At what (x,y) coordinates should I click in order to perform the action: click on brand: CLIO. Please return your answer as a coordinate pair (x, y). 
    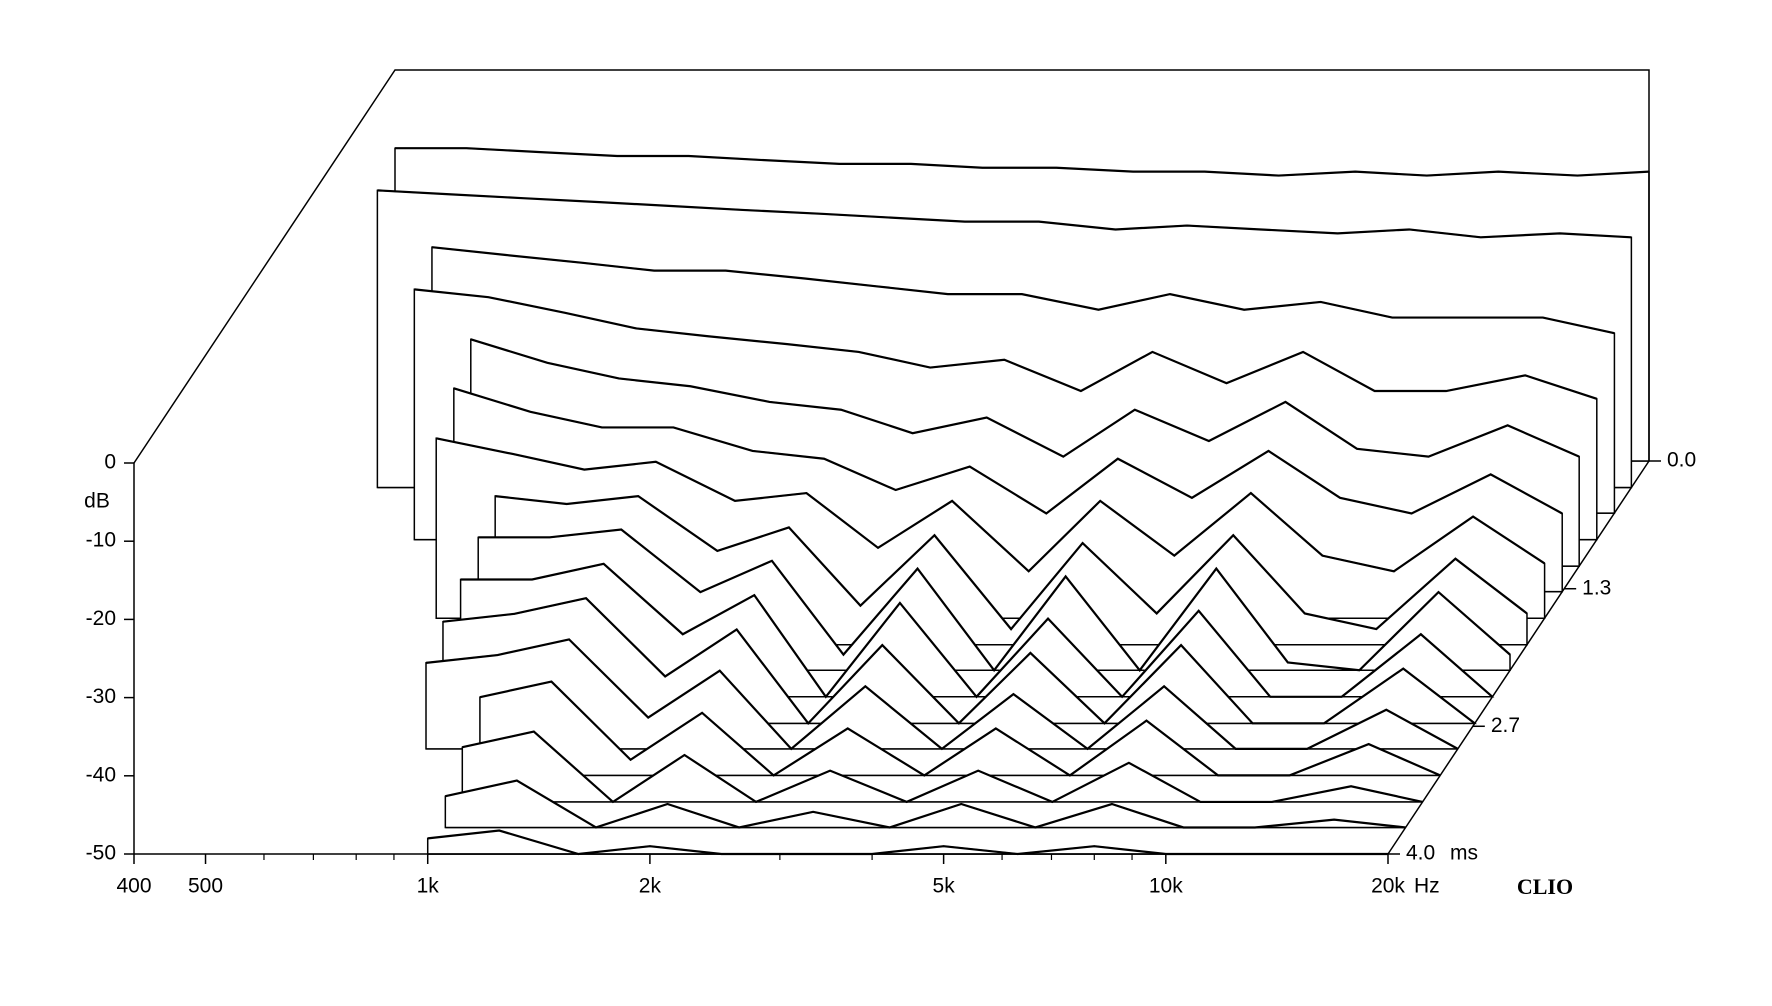
    Looking at the image, I should click on (1545, 886).